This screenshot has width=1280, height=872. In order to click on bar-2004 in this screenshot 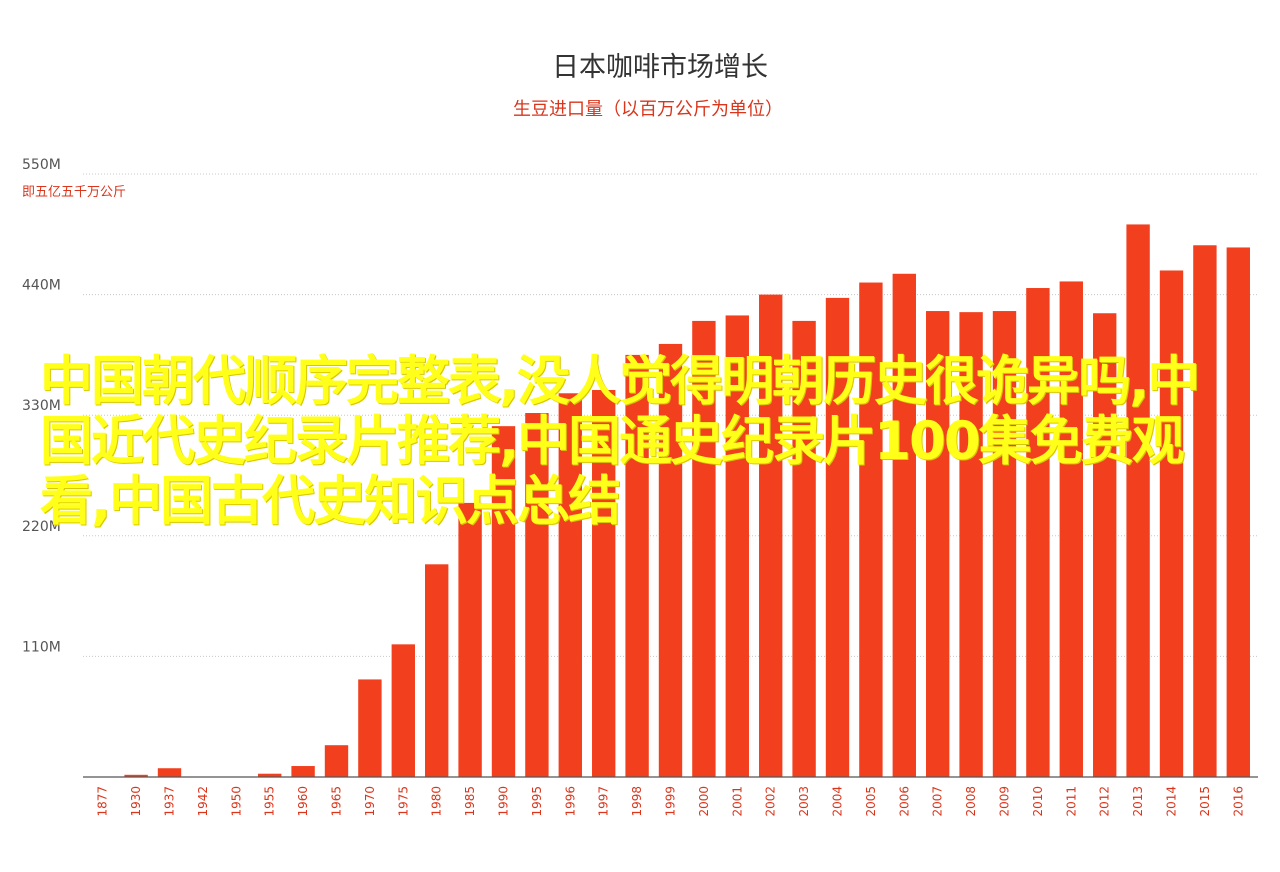, I will do `click(837, 537)`.